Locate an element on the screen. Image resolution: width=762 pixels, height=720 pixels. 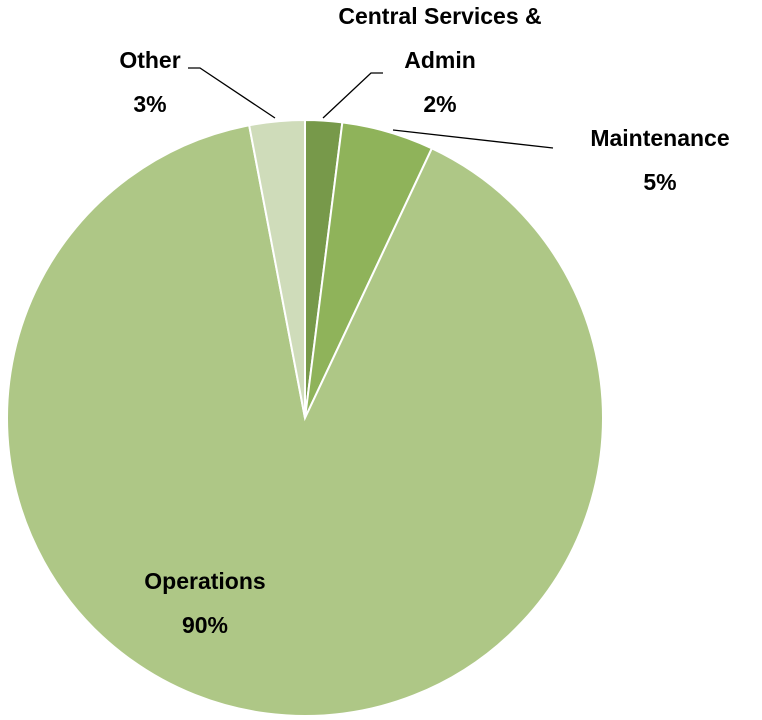
category-label-line: Central Services & is located at coordinates (439, 16).